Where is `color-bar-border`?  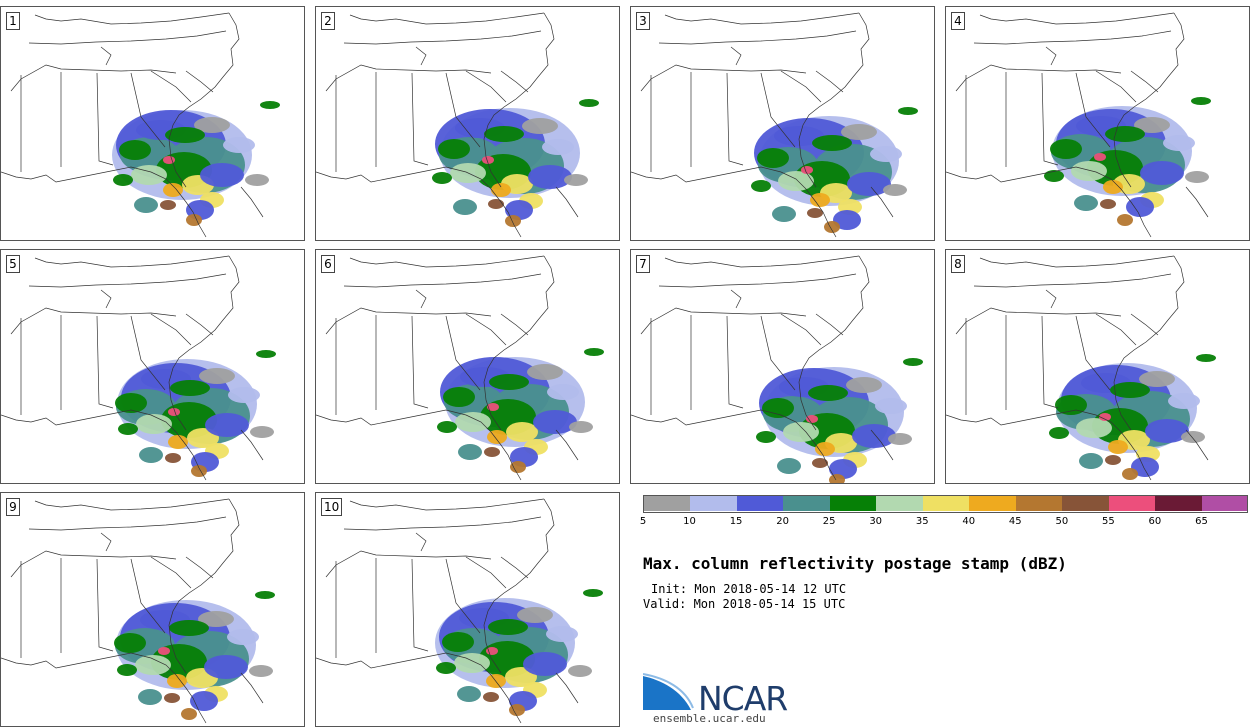 color-bar-border is located at coordinates (945, 504).